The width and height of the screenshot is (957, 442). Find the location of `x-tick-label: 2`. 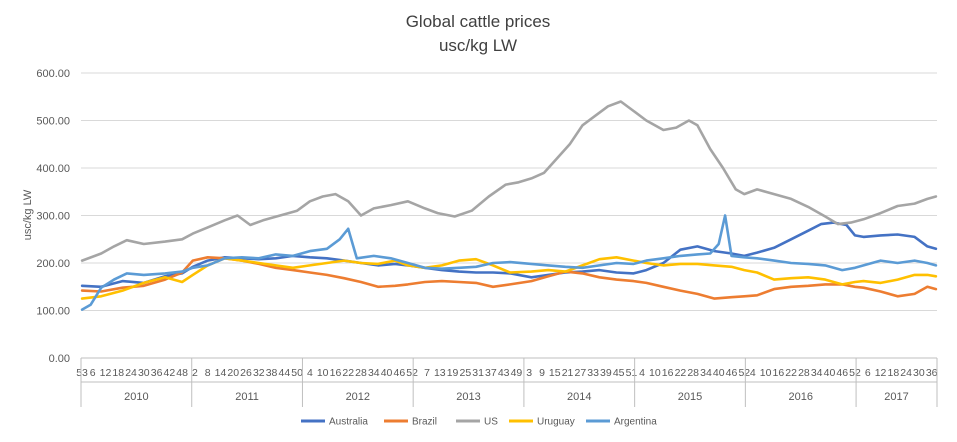

x-tick-label: 2 is located at coordinates (195, 373).